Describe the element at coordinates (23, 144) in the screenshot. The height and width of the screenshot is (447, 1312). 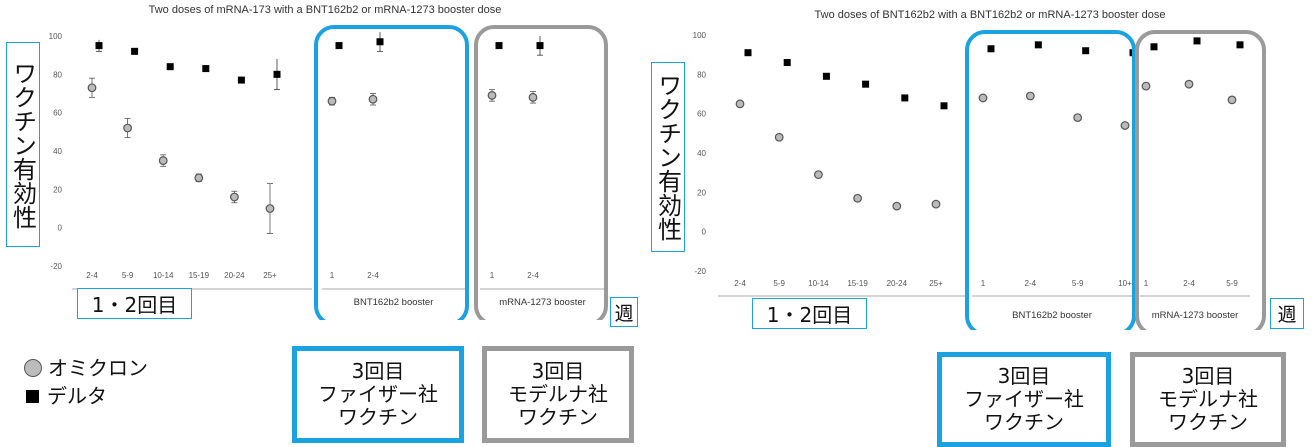
I see `y-axis-label-left: ワクチン有効性` at that location.